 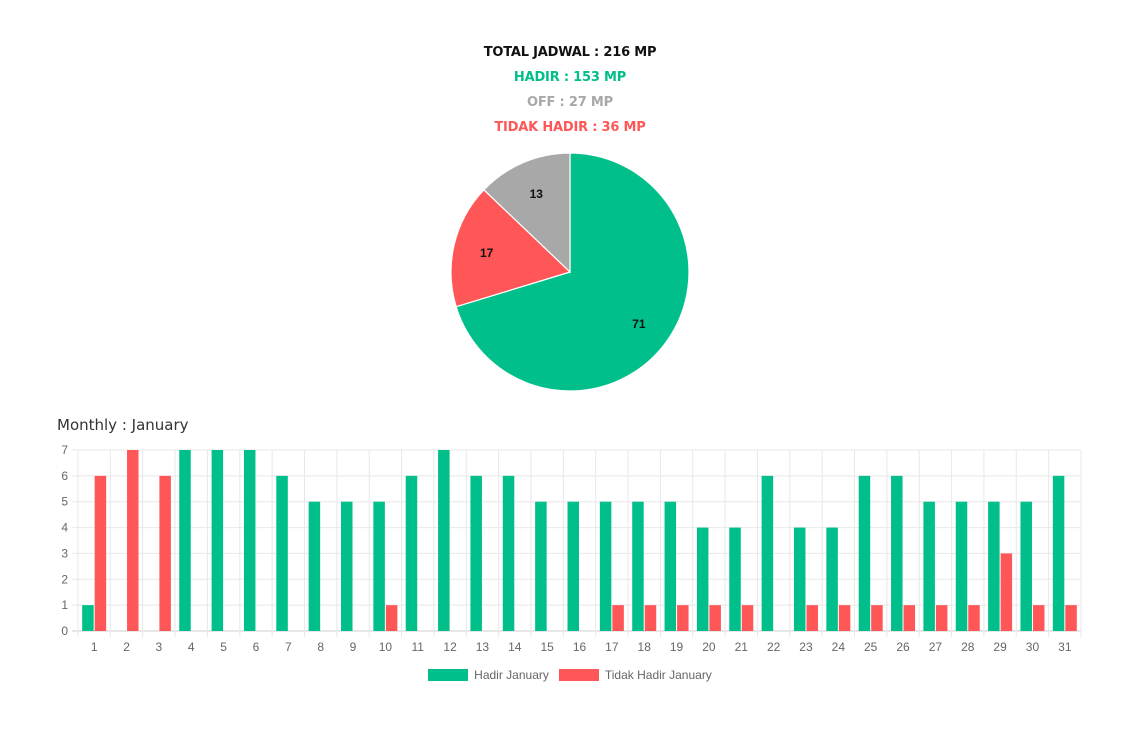 I want to click on x-tick-label: 17, so click(x=612, y=647).